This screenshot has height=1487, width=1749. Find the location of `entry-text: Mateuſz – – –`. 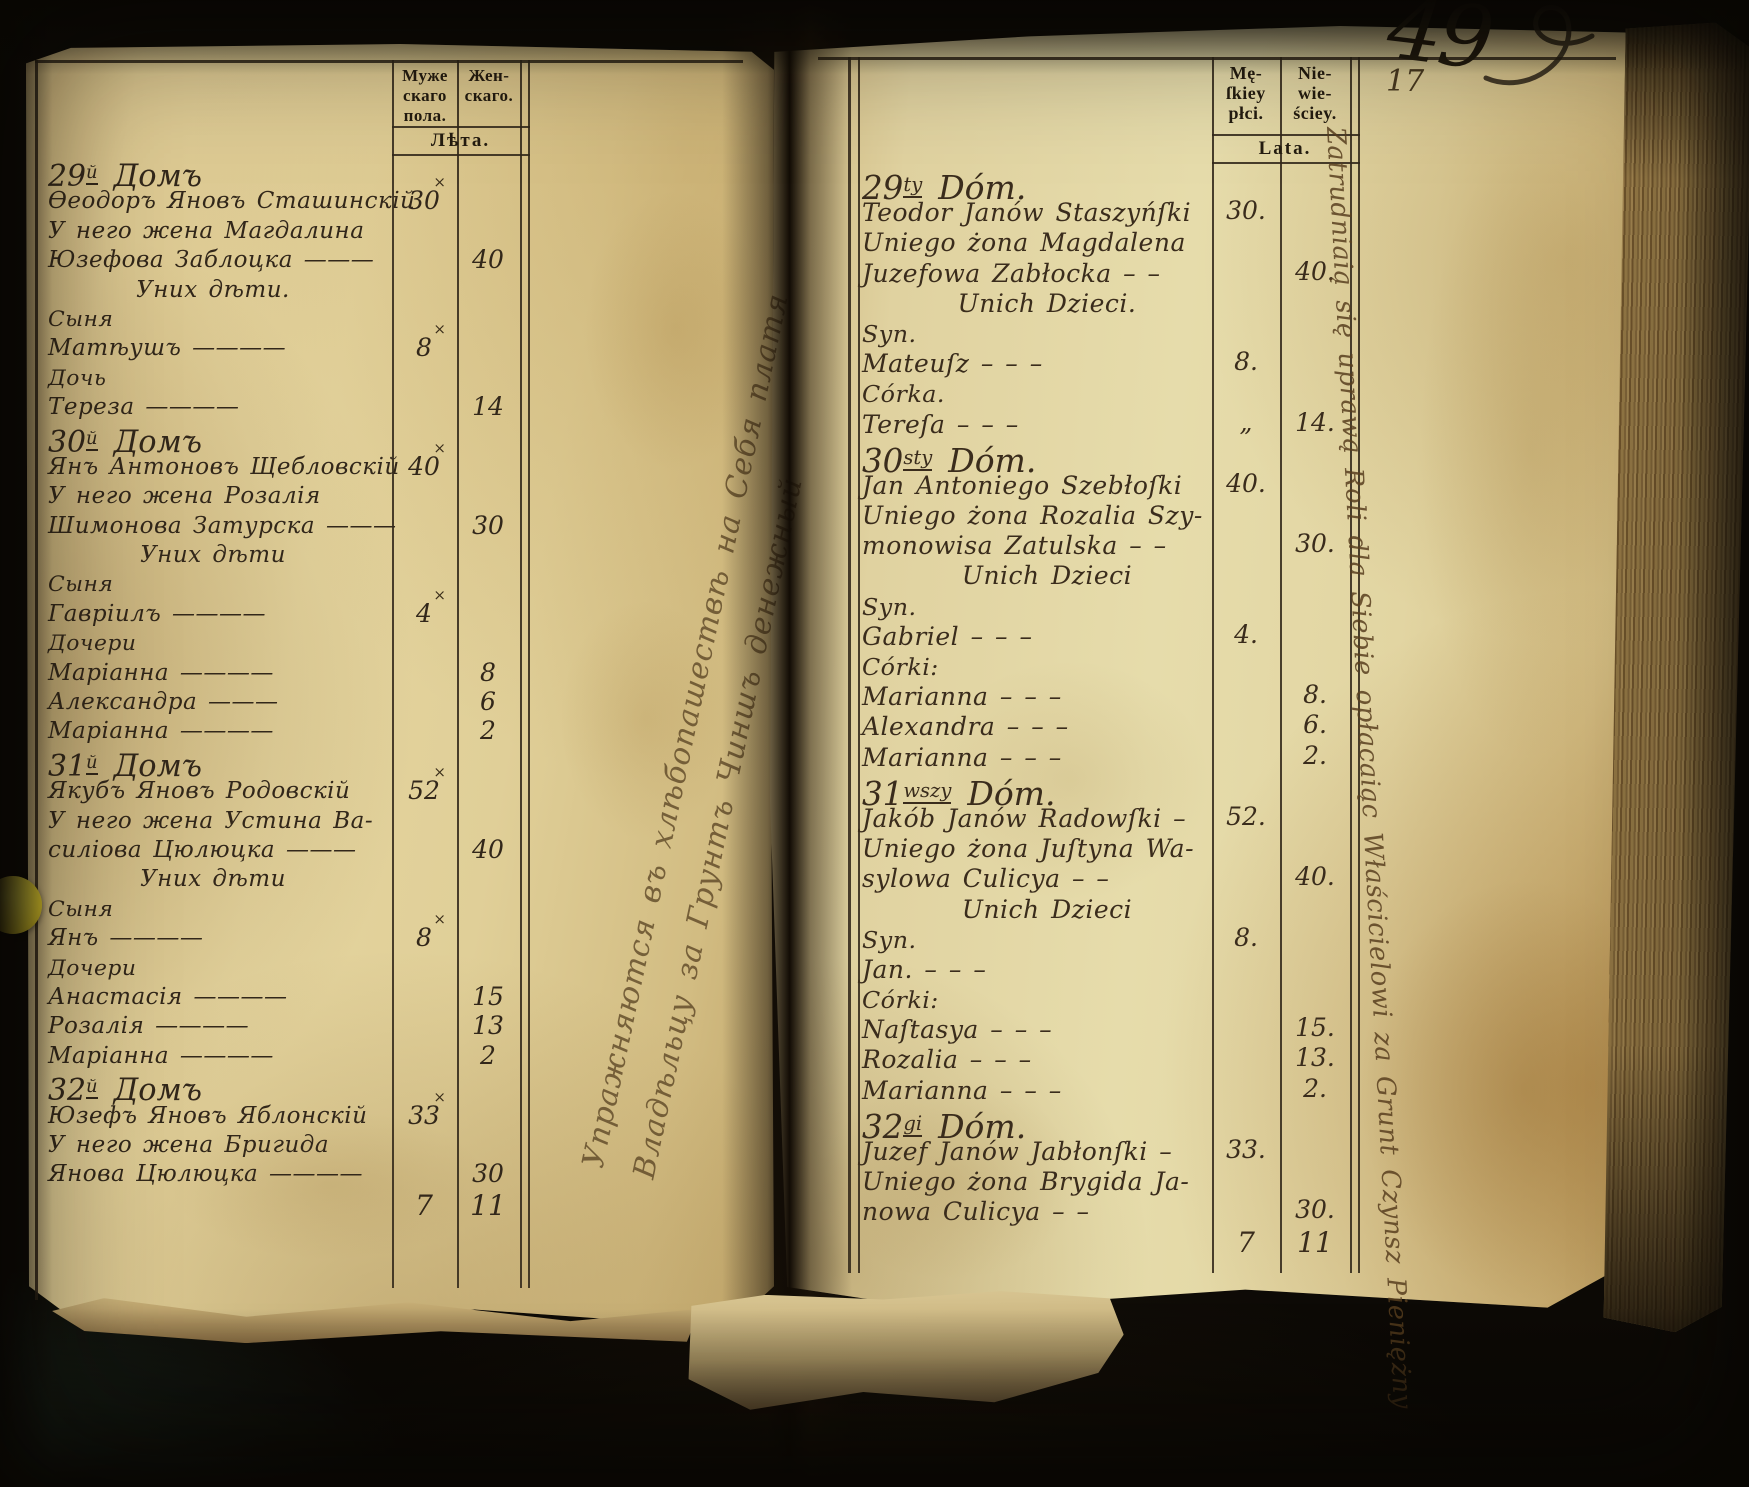

entry-text: Mateuſz – – – is located at coordinates (952, 364).